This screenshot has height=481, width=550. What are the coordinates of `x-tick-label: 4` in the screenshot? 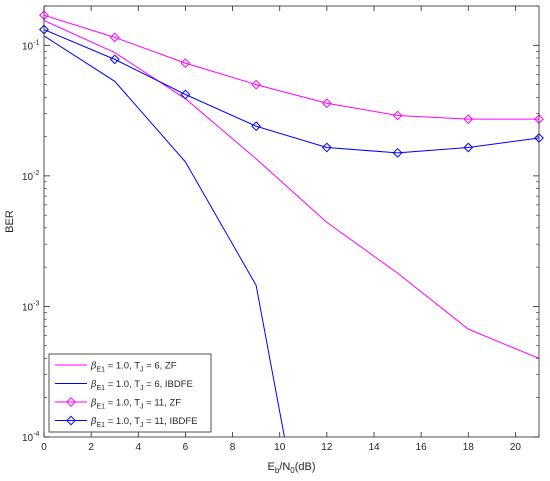 It's located at (139, 447).